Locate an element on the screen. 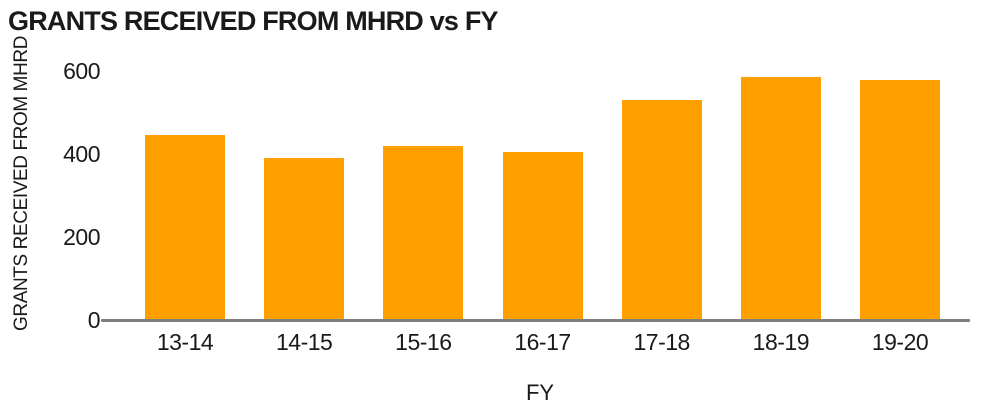 The width and height of the screenshot is (983, 412). y-tick-label: 600 is located at coordinates (81, 70).